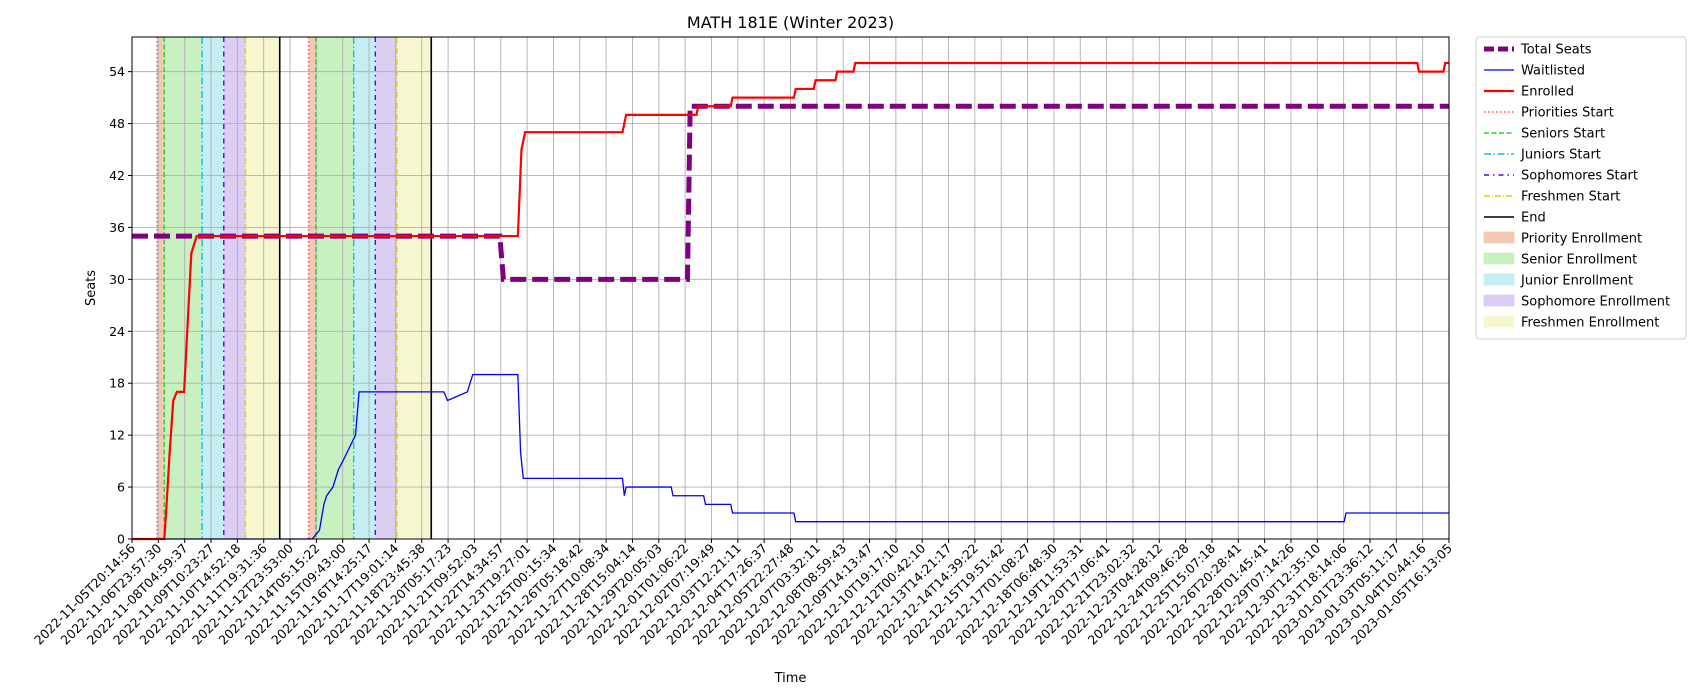 This screenshot has height=700, width=1700. Describe the element at coordinates (1567, 113) in the screenshot. I see `legend-label-3: Priorities Start` at that location.